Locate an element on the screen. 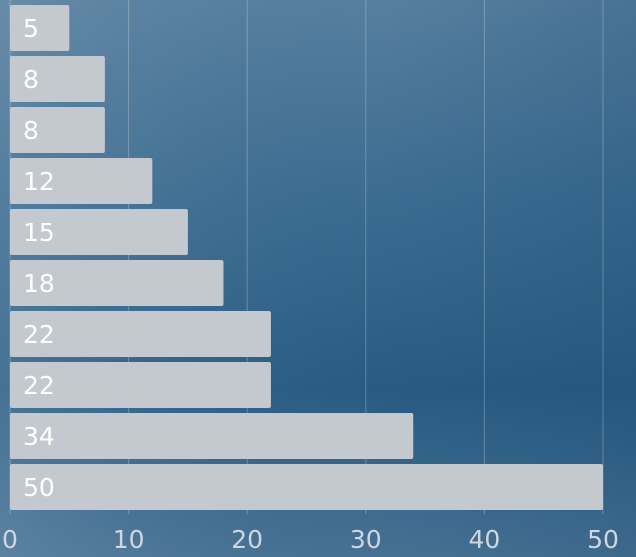 The image size is (636, 557). x-tick-label: 30 is located at coordinates (366, 539).